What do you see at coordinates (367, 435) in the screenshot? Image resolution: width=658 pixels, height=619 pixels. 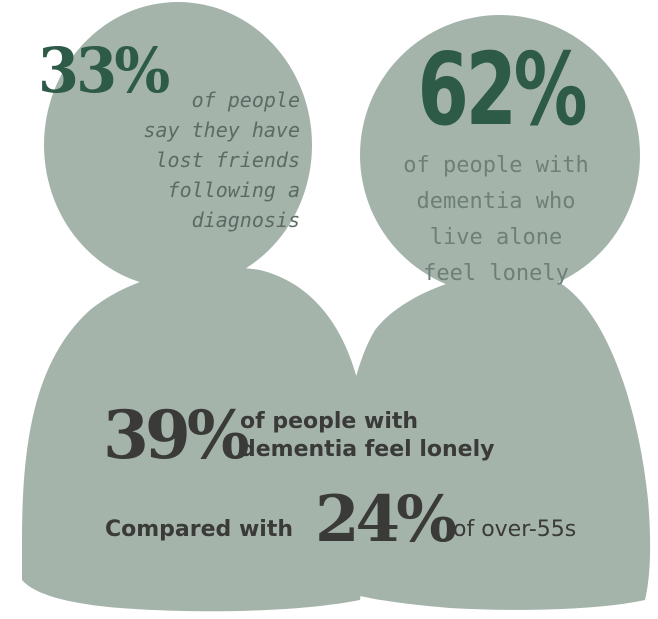 I see `stat3-description: of people with dementia feel lonely` at bounding box center [367, 435].